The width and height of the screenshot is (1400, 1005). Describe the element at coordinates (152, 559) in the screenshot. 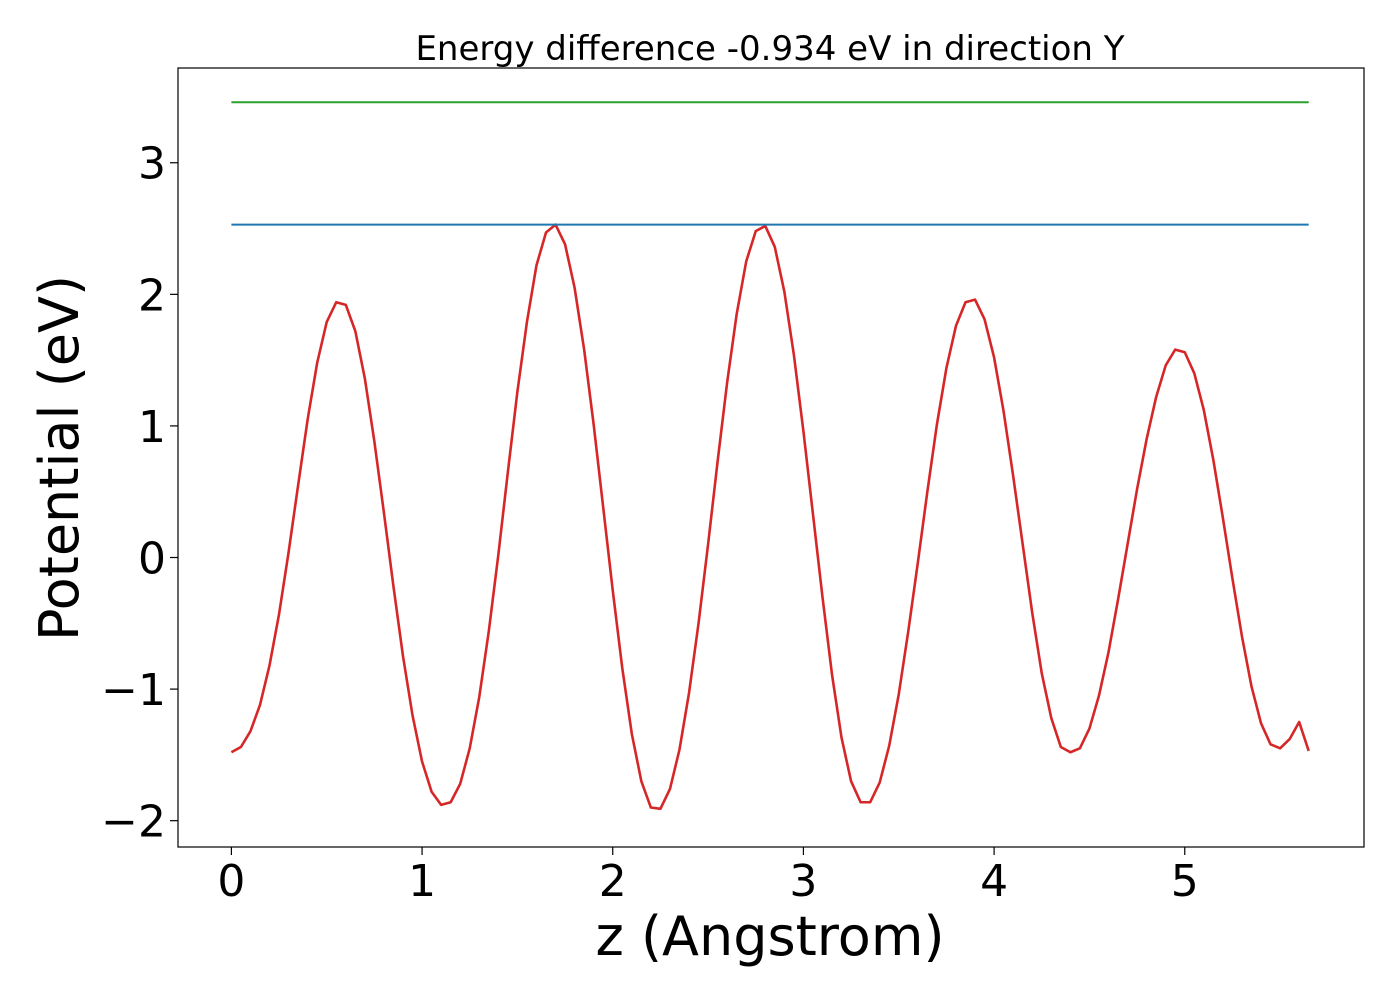

I see `y-tick-label: 0` at that location.